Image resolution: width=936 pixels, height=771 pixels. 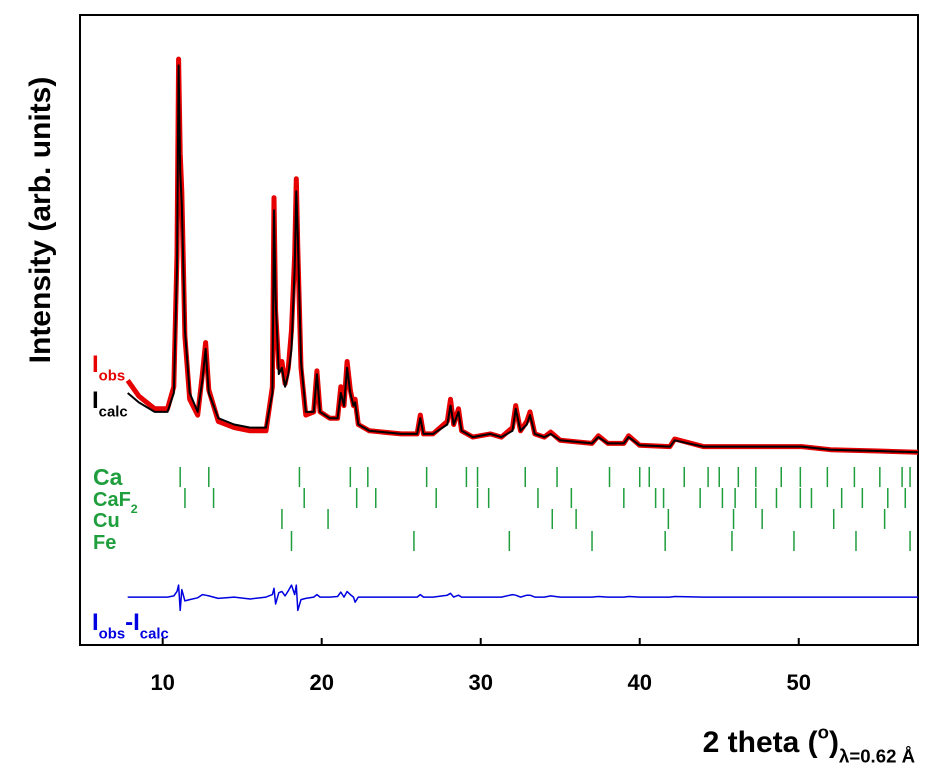 What do you see at coordinates (834, 742) in the screenshot?
I see `x-axis-label-part: )` at bounding box center [834, 742].